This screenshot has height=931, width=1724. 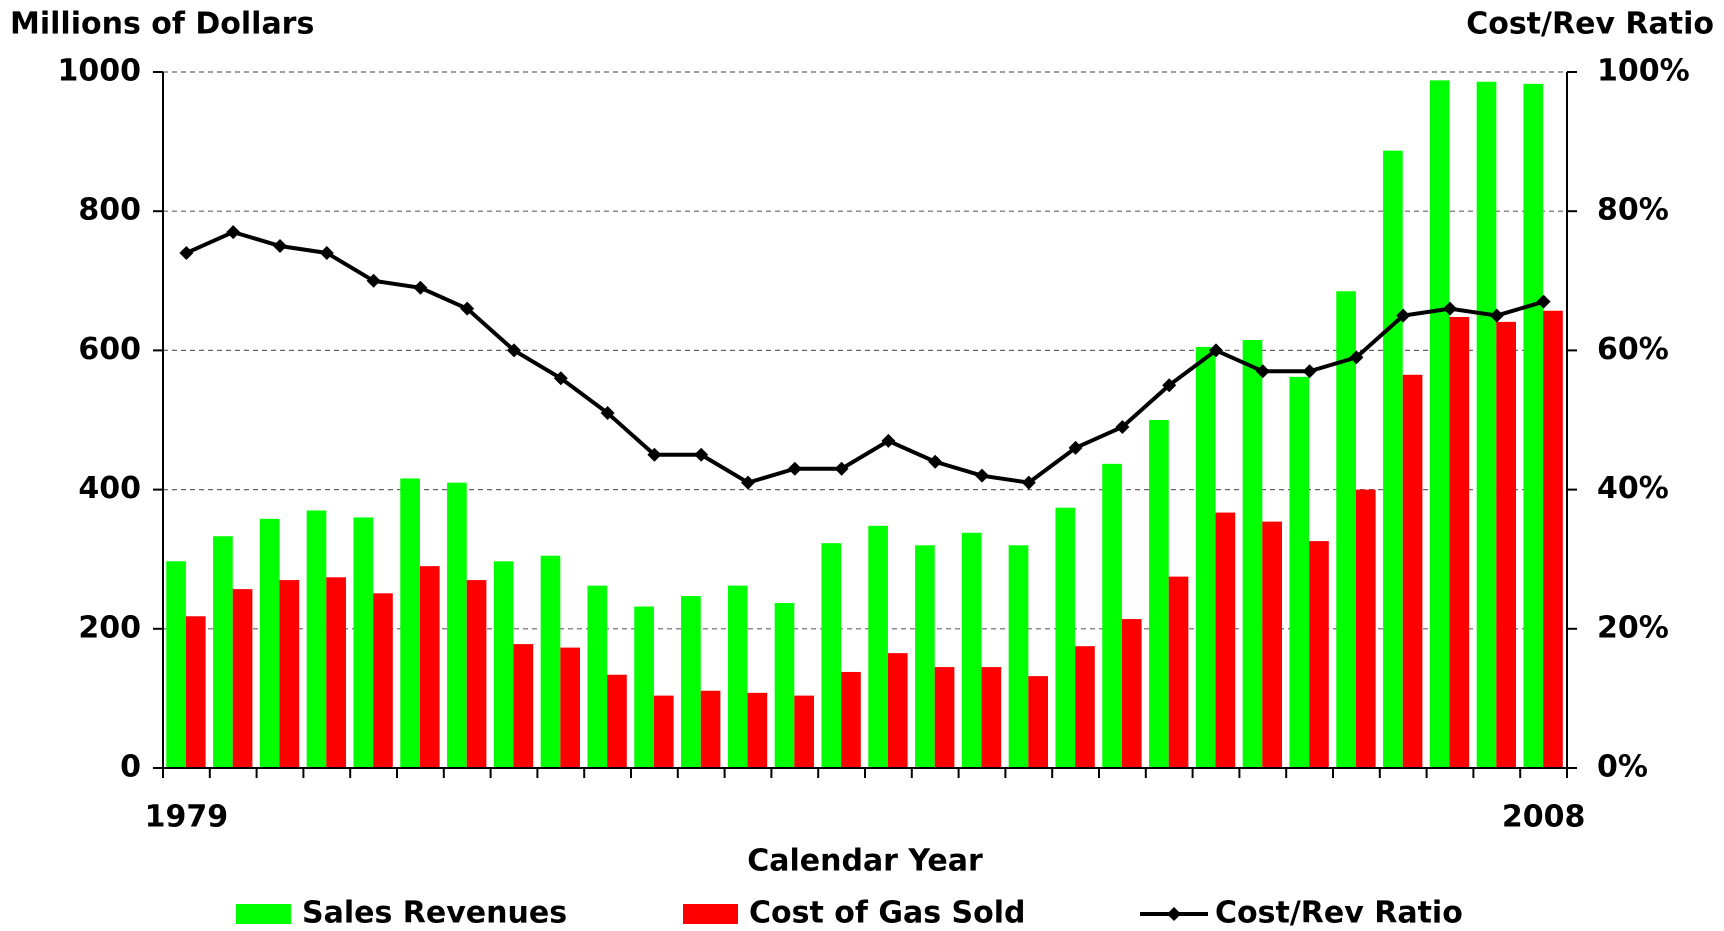 I want to click on y2-tick-label: 80%, so click(x=1633, y=210).